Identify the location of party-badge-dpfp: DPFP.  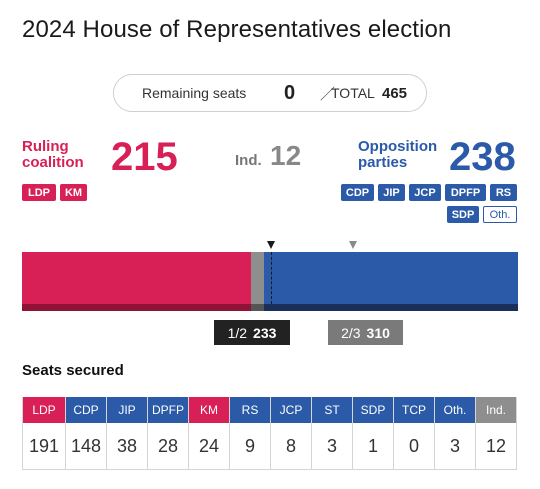
(465, 192).